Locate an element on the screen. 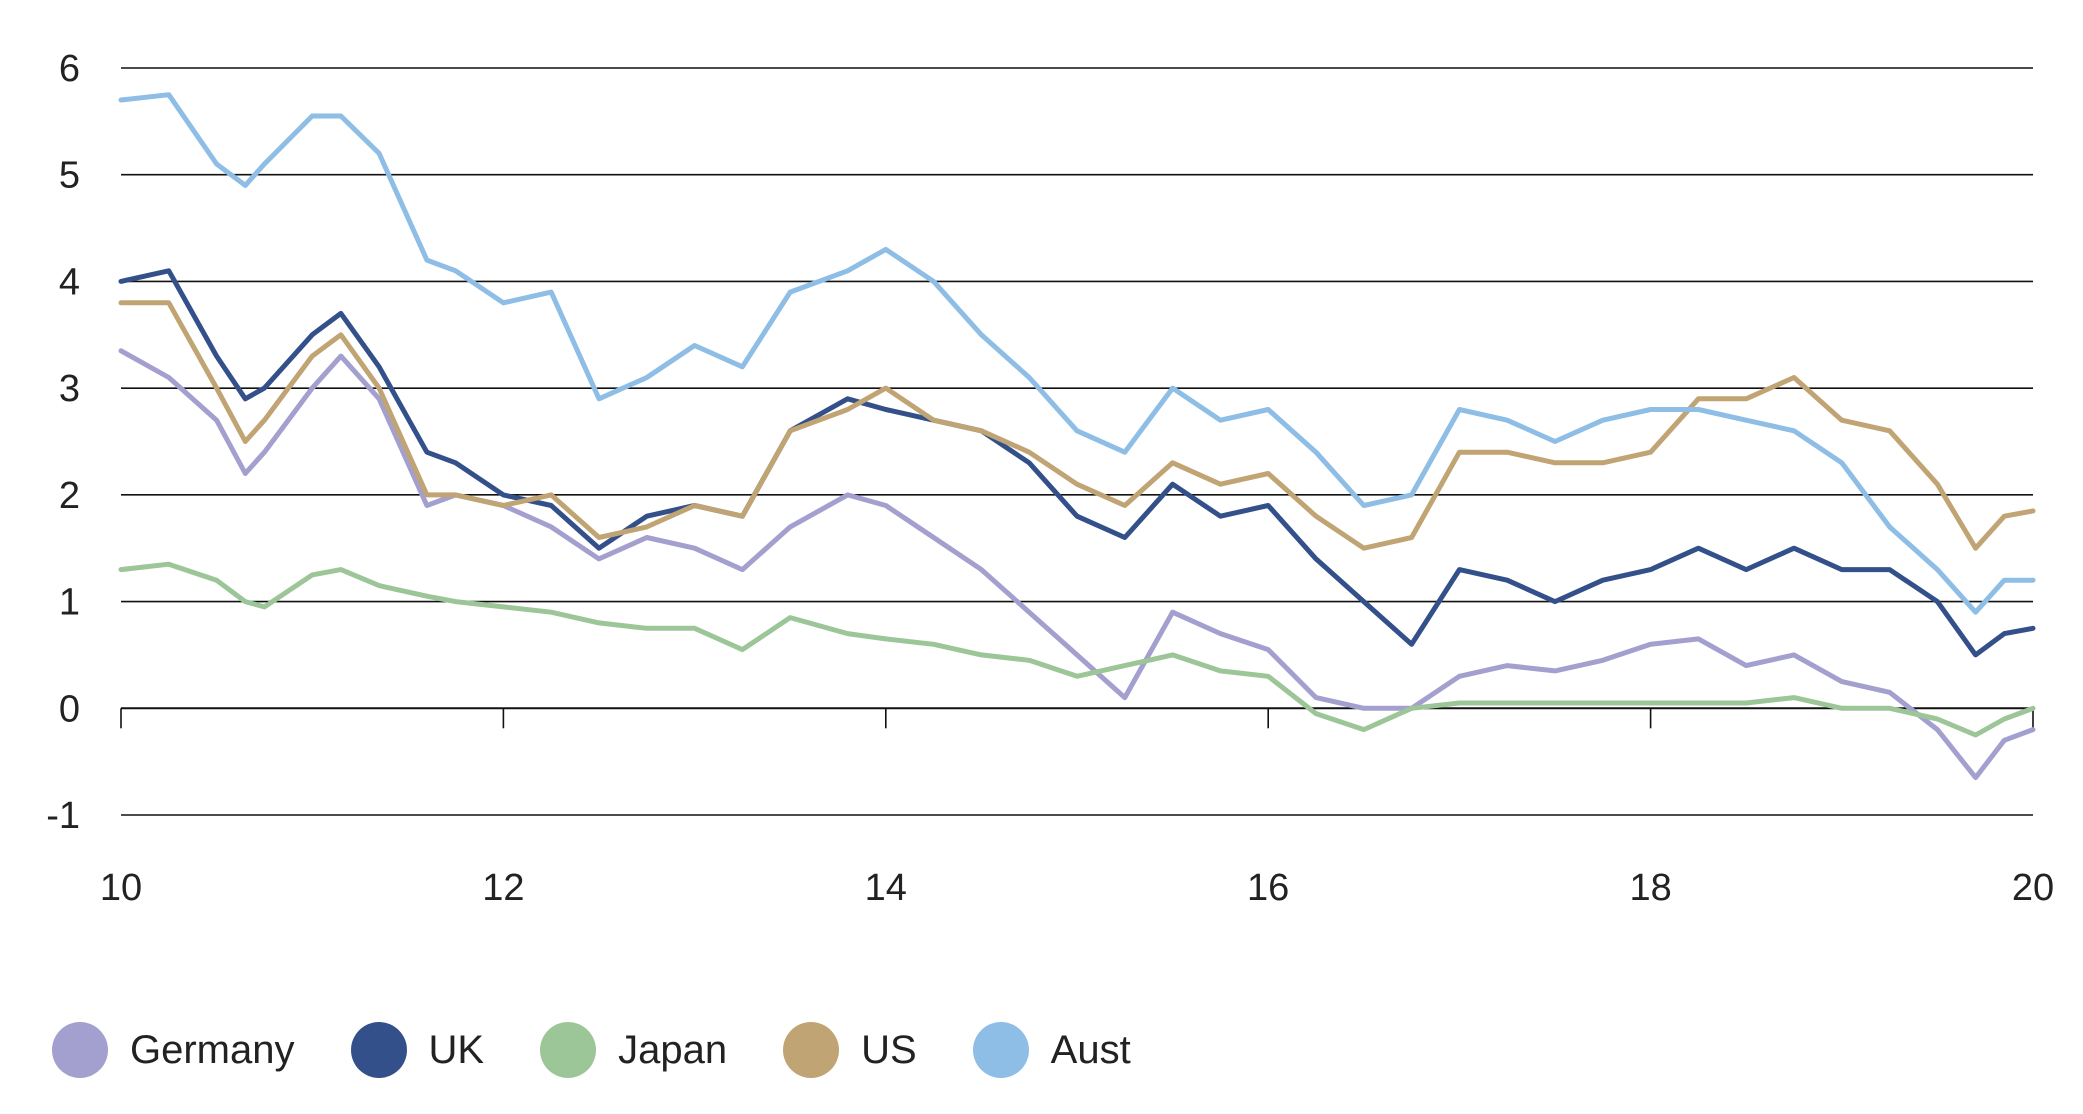  legend-label-germany: Germany is located at coordinates (212, 1049).